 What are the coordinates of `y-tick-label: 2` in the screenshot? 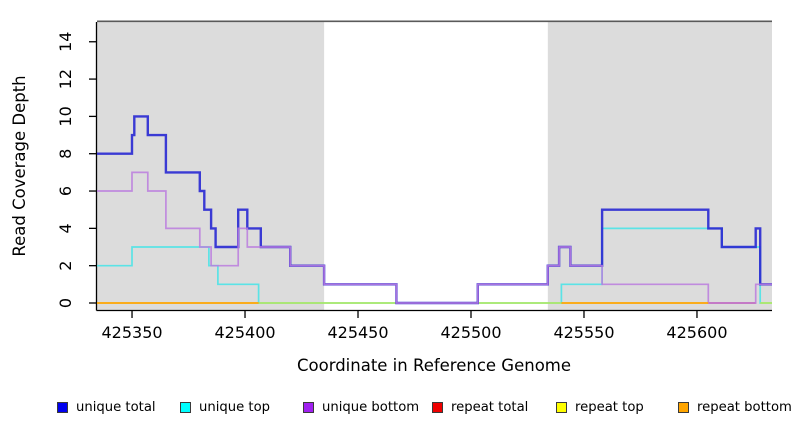 It's located at (65, 266).